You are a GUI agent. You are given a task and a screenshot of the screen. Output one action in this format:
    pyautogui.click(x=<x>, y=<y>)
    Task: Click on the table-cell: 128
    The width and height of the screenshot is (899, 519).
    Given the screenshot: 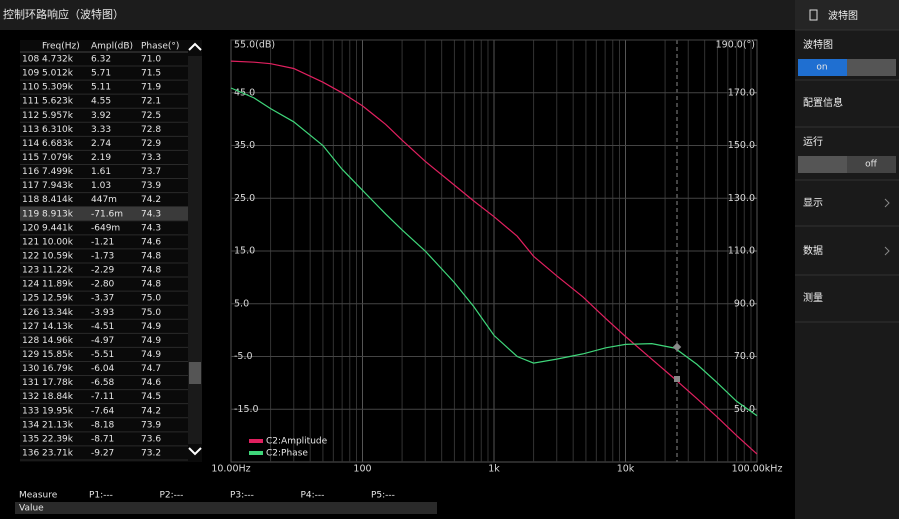 What is the action you would take?
    pyautogui.click(x=30, y=341)
    